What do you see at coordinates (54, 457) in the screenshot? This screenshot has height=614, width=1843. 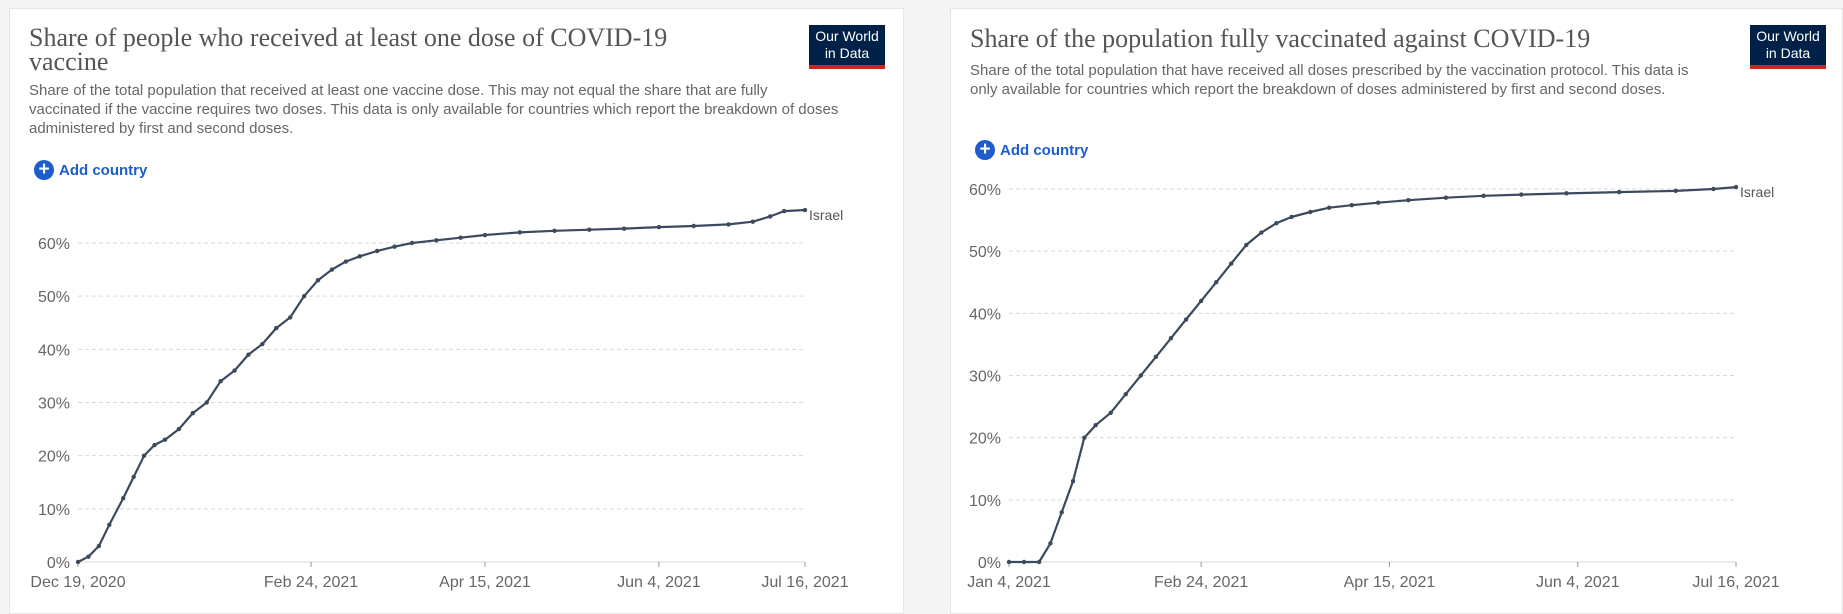 I see `y-tick-label: 20%` at bounding box center [54, 457].